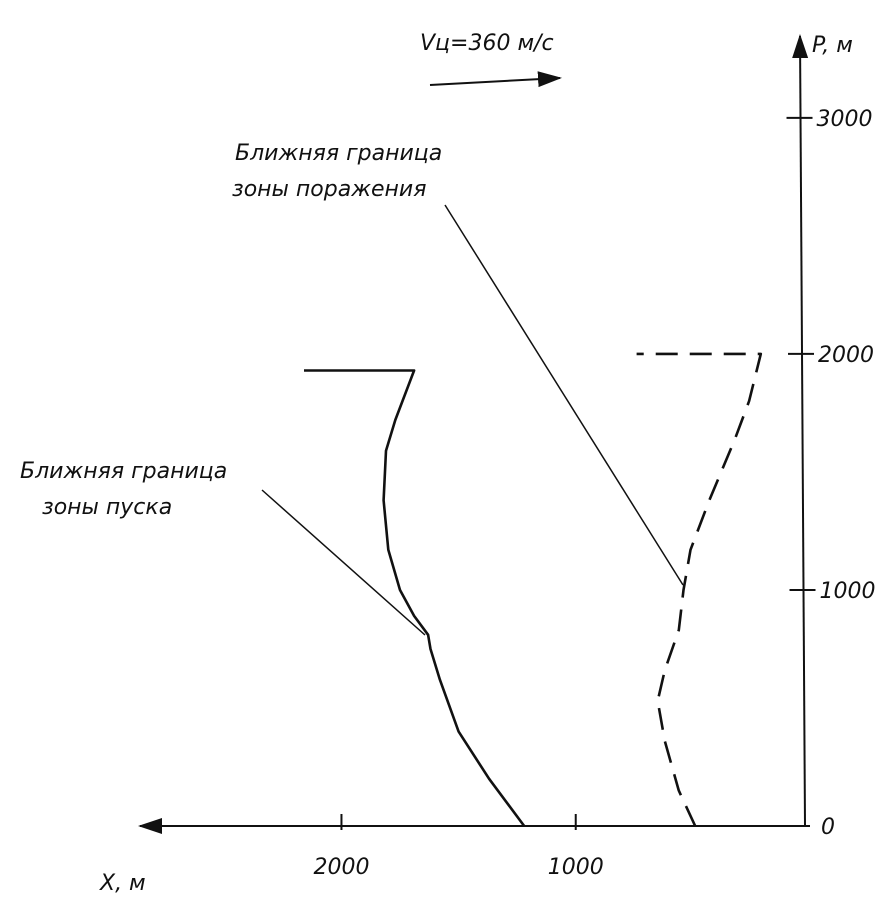 The height and width of the screenshot is (909, 889). I want to click on y-axis-title: P, м, so click(832, 45).